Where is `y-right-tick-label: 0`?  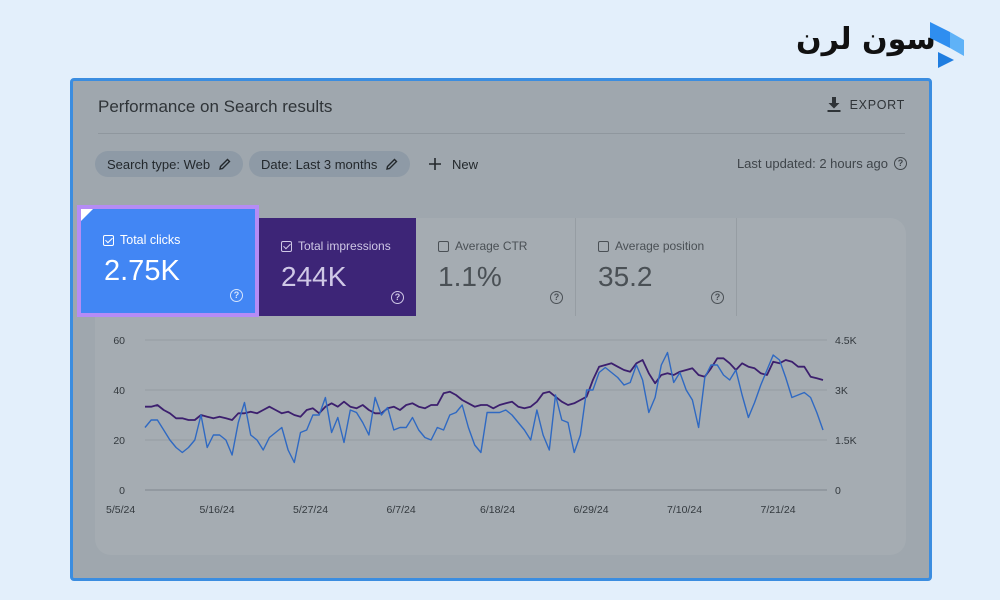
y-right-tick-label: 0 is located at coordinates (838, 491).